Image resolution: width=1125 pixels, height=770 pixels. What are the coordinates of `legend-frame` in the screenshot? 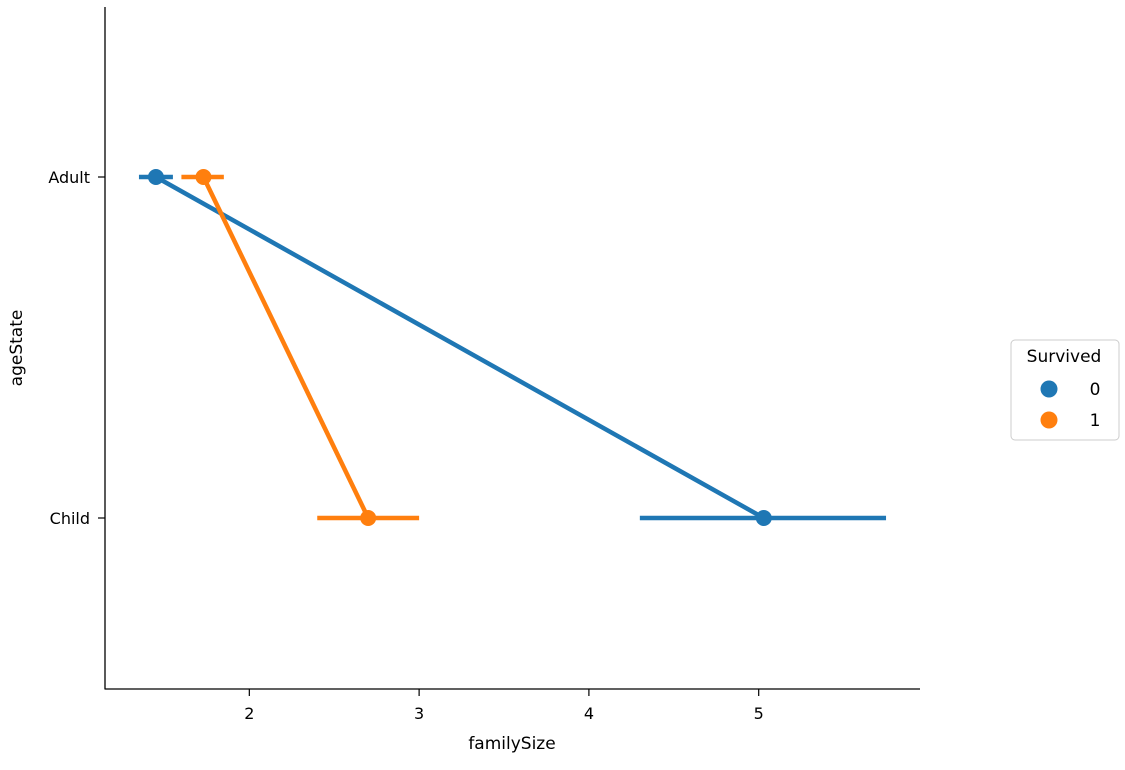 It's located at (1065, 390).